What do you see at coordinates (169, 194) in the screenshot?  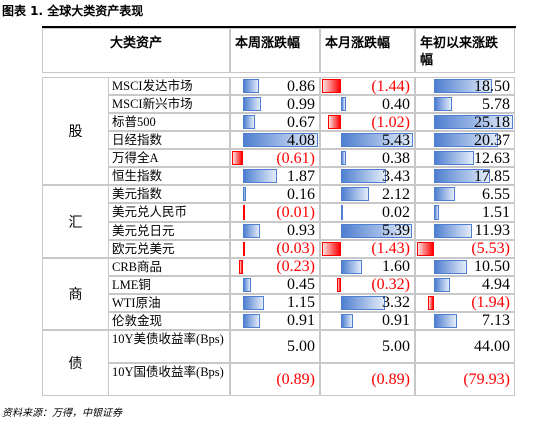 I see `asset-name: 美元指数` at bounding box center [169, 194].